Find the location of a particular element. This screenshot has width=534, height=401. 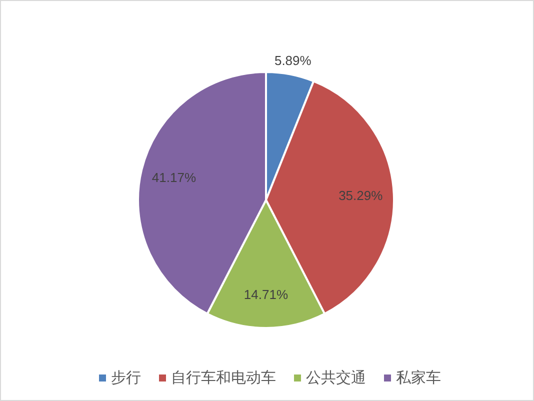

data-label: 35.29% is located at coordinates (361, 196).